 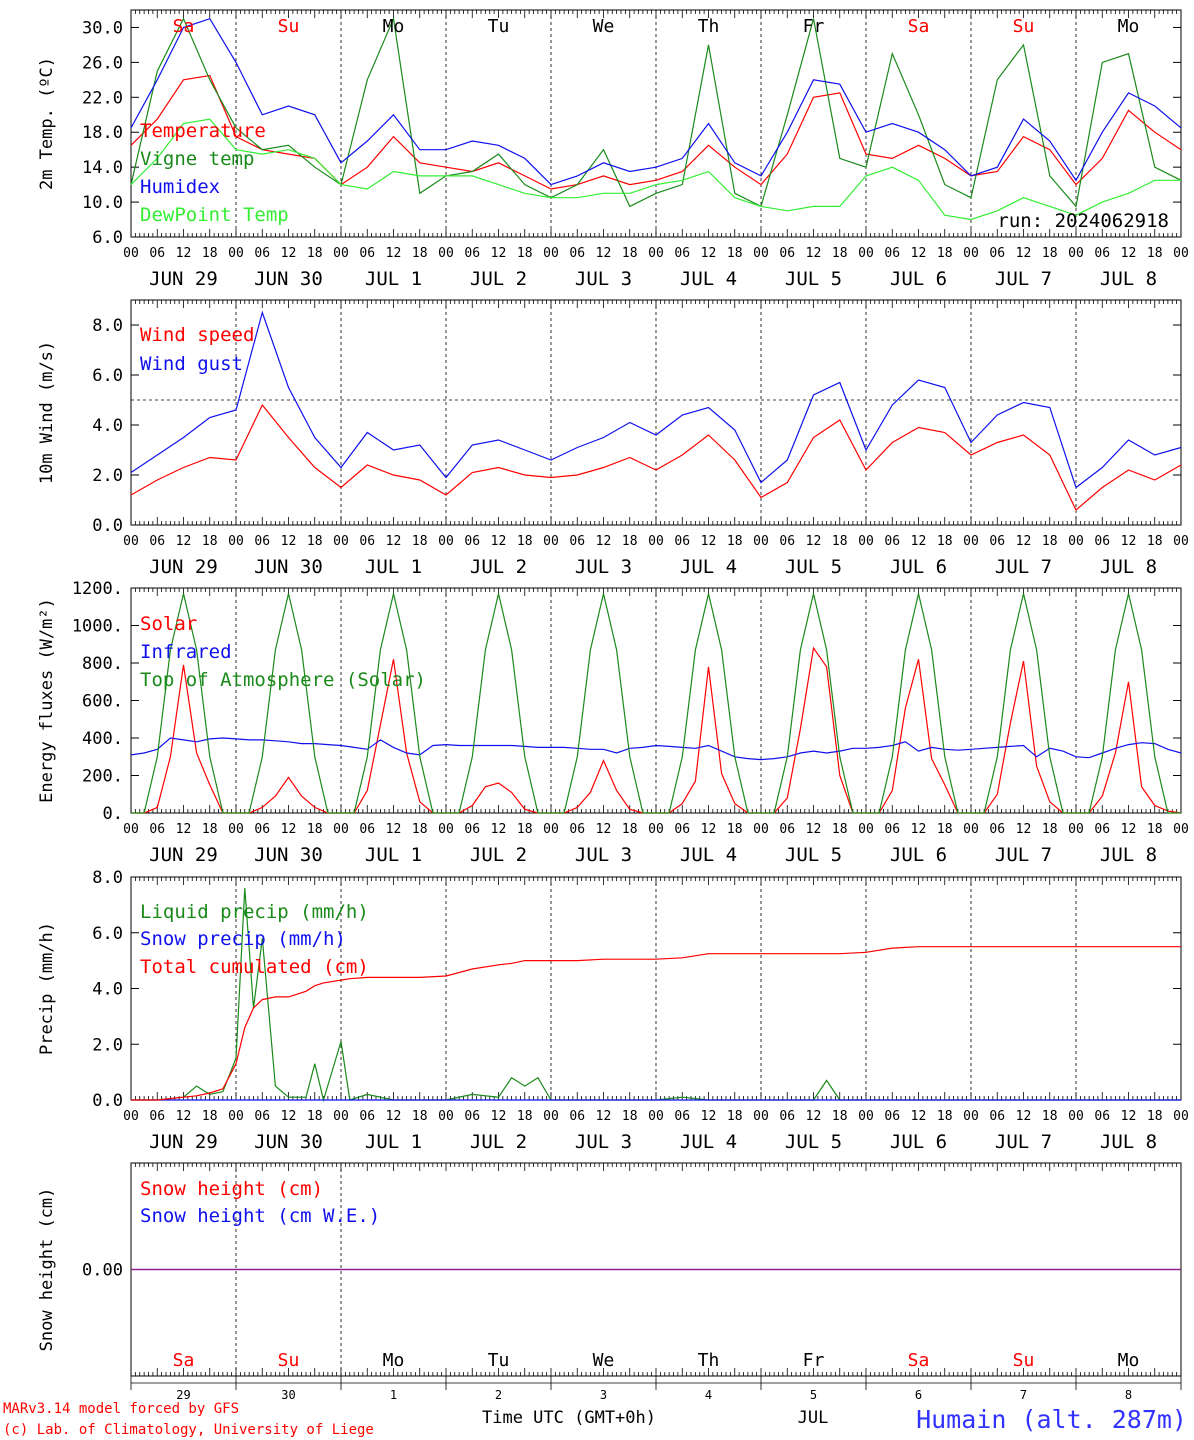 I want to click on y-tick-label: 22.0, so click(x=102, y=98).